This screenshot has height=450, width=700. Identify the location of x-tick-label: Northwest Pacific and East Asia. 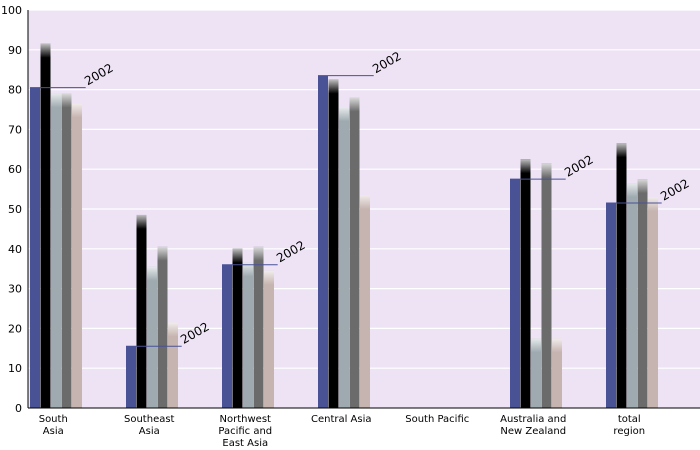
(245, 431).